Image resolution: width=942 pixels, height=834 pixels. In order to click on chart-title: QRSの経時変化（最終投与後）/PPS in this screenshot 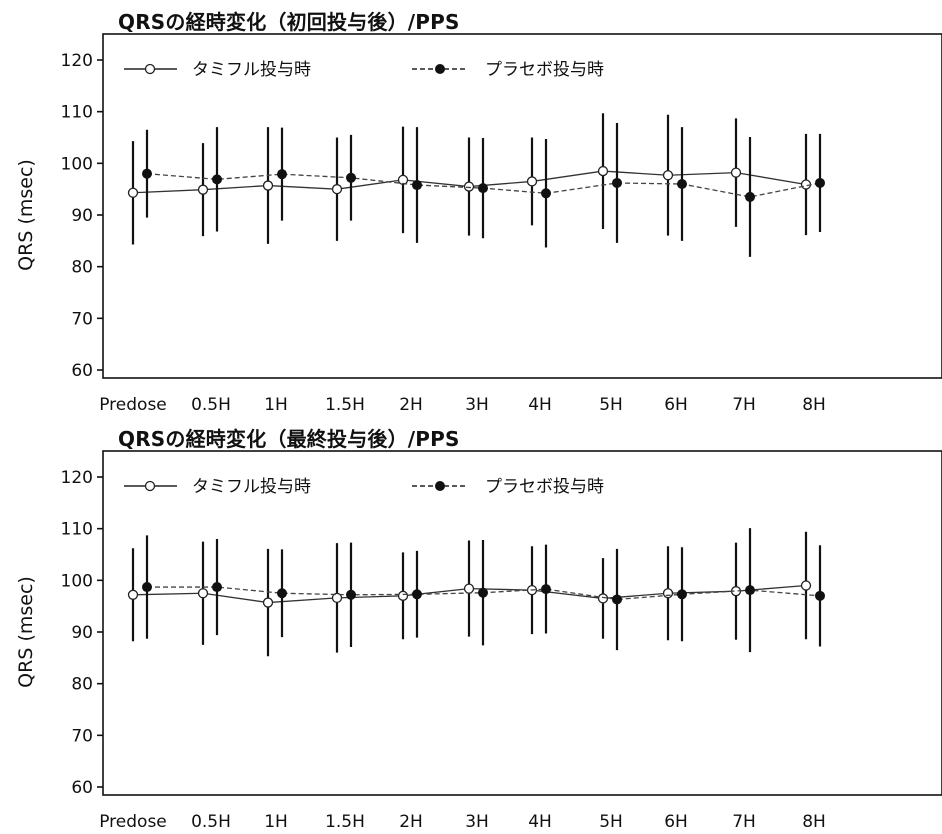, I will do `click(289, 439)`.